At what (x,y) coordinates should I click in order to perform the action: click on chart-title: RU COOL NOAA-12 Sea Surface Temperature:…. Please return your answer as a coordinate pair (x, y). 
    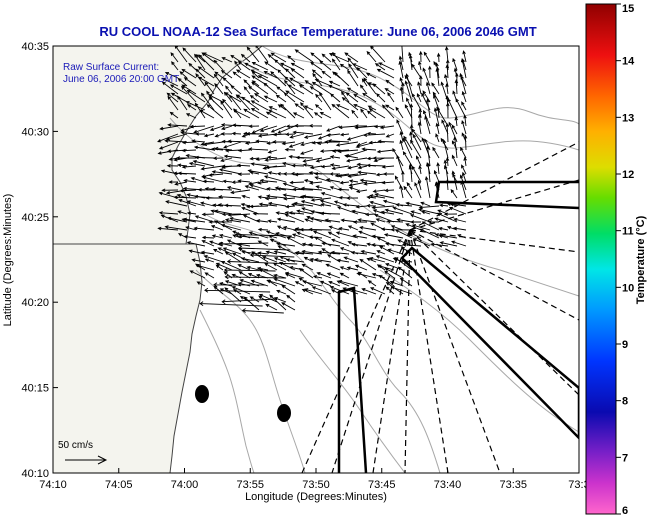
    Looking at the image, I should click on (317, 31).